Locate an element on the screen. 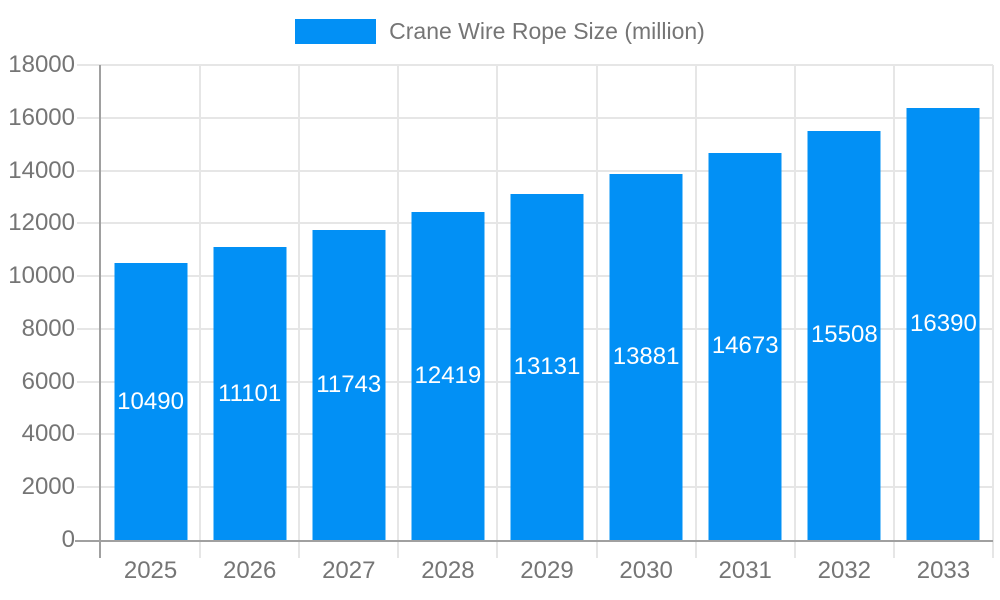 The width and height of the screenshot is (1000, 600). bar: 13881 is located at coordinates (646, 356).